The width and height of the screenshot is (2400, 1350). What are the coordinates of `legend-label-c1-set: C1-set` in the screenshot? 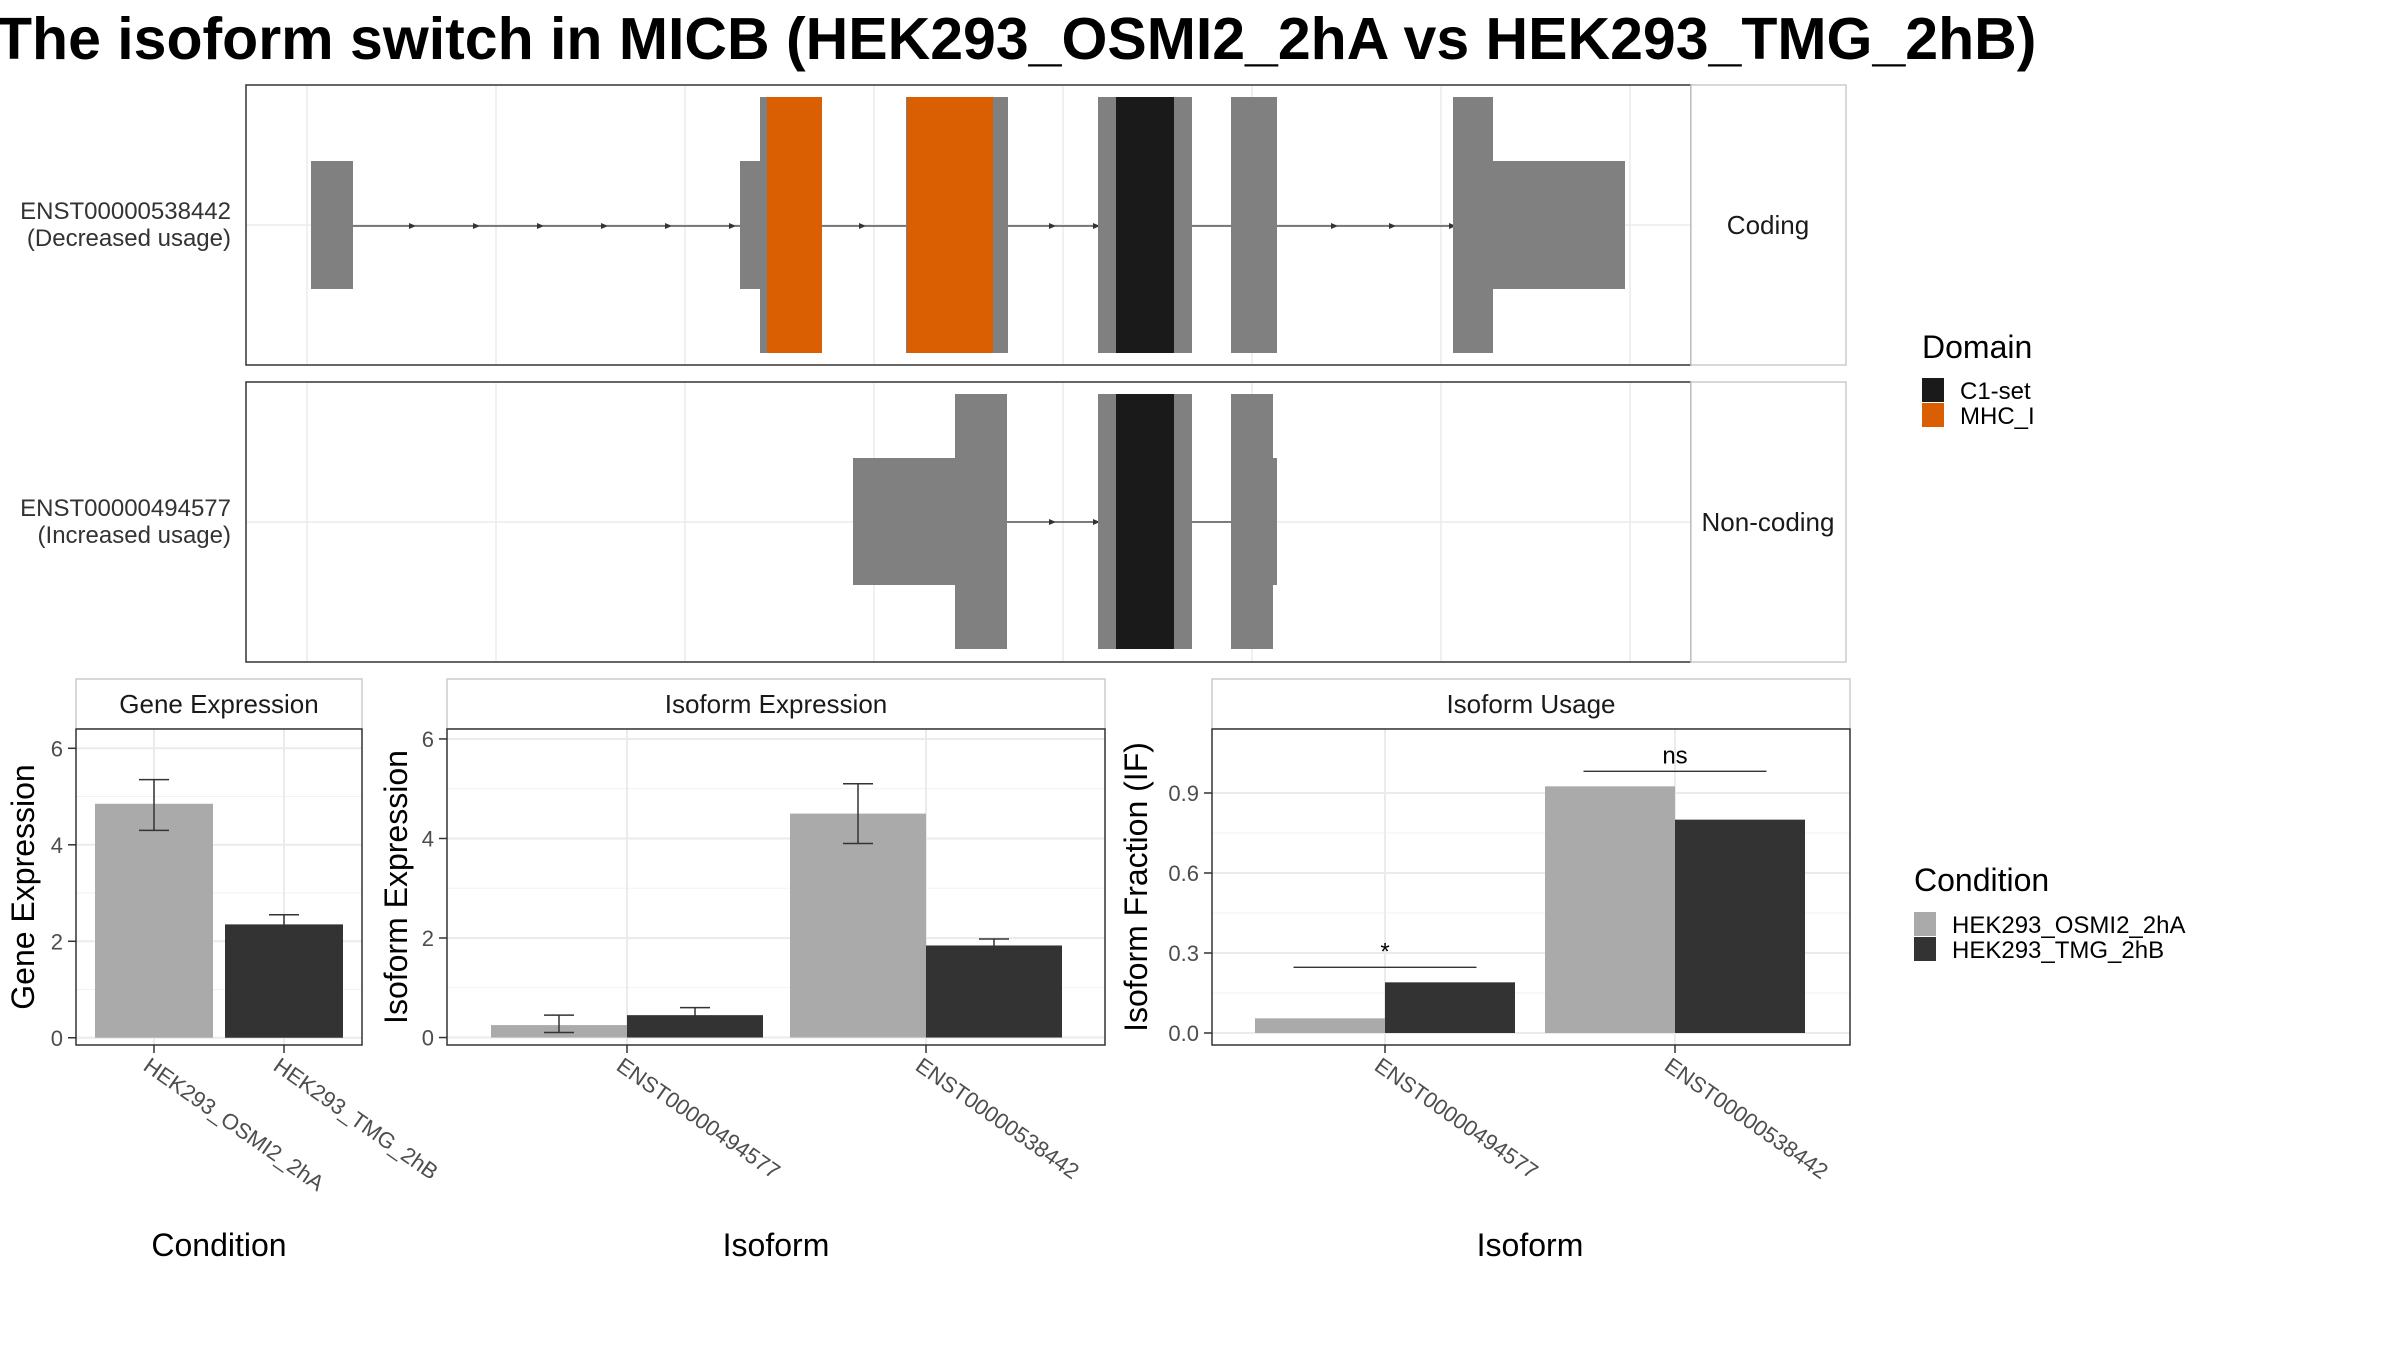 It's located at (1995, 391).